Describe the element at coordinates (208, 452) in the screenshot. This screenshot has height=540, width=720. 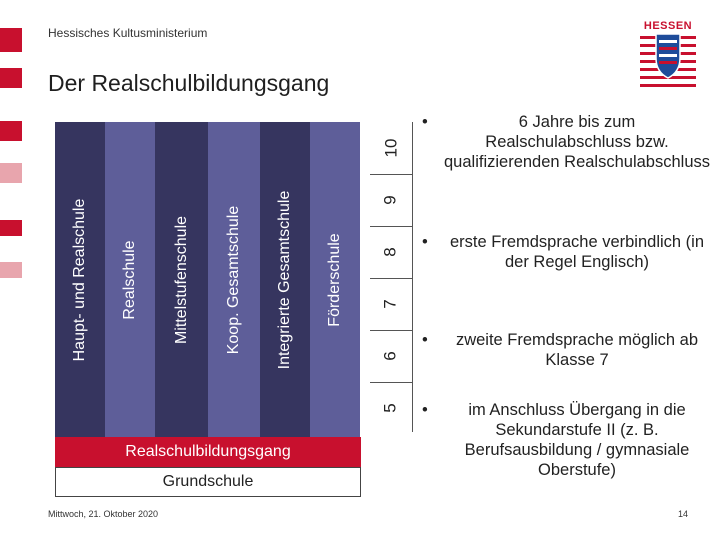
I see `realschulbildungsgang-bar: Realschulbildungsgang` at that location.